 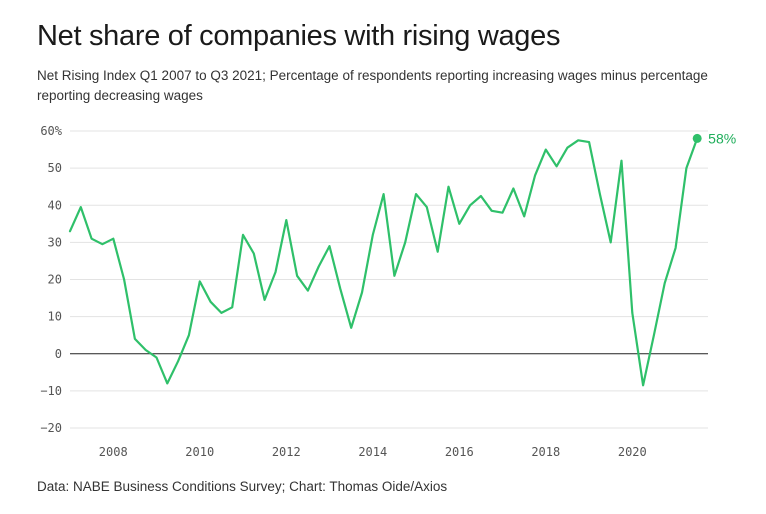 What do you see at coordinates (58, 354) in the screenshot?
I see `y-tick-label: 0` at bounding box center [58, 354].